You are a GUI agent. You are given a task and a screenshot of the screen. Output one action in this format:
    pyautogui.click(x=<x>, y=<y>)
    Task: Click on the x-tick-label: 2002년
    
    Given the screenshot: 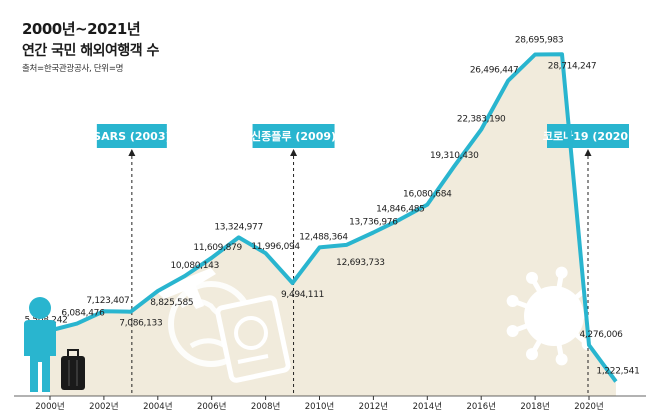 What is the action you would take?
    pyautogui.click(x=103, y=406)
    